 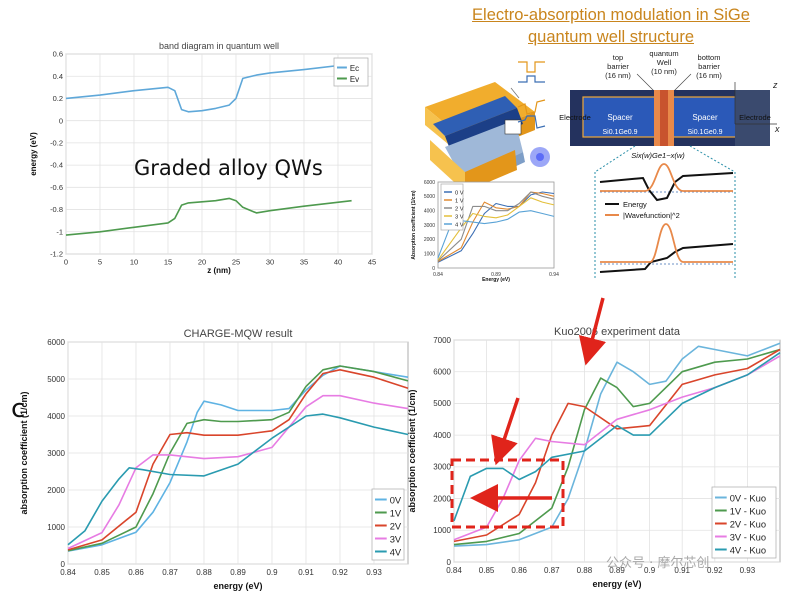 What do you see at coordinates (705, 117) in the screenshot?
I see `spacer-right-label: Spacer` at bounding box center [705, 117].